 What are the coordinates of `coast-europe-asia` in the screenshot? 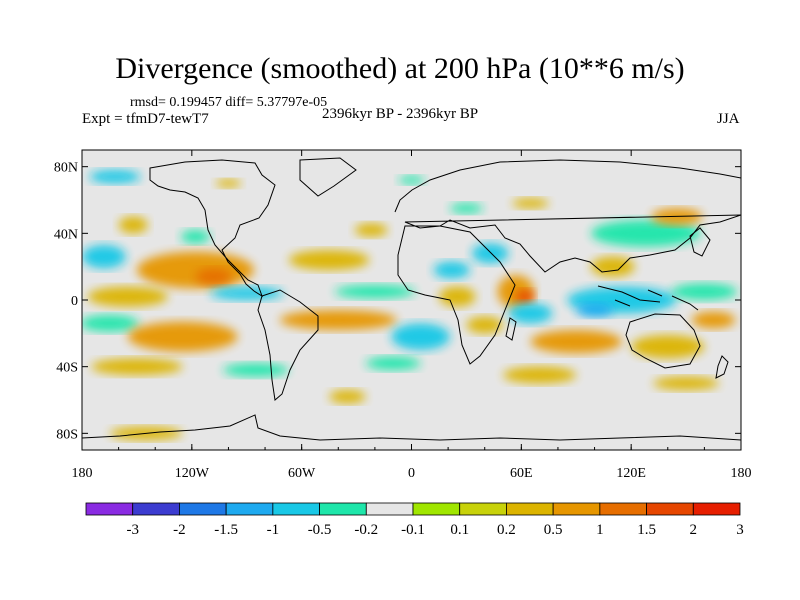 It's located at (567, 216).